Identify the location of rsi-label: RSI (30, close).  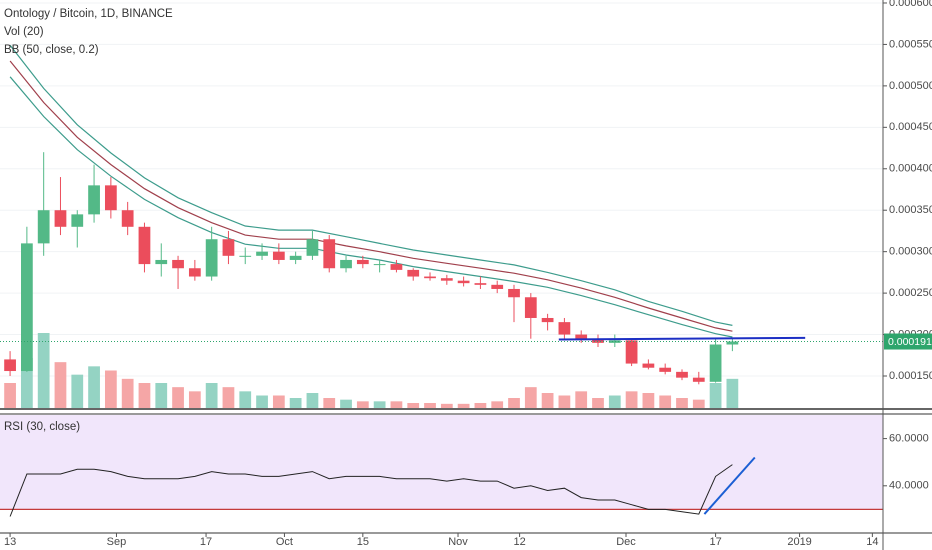
(42, 427).